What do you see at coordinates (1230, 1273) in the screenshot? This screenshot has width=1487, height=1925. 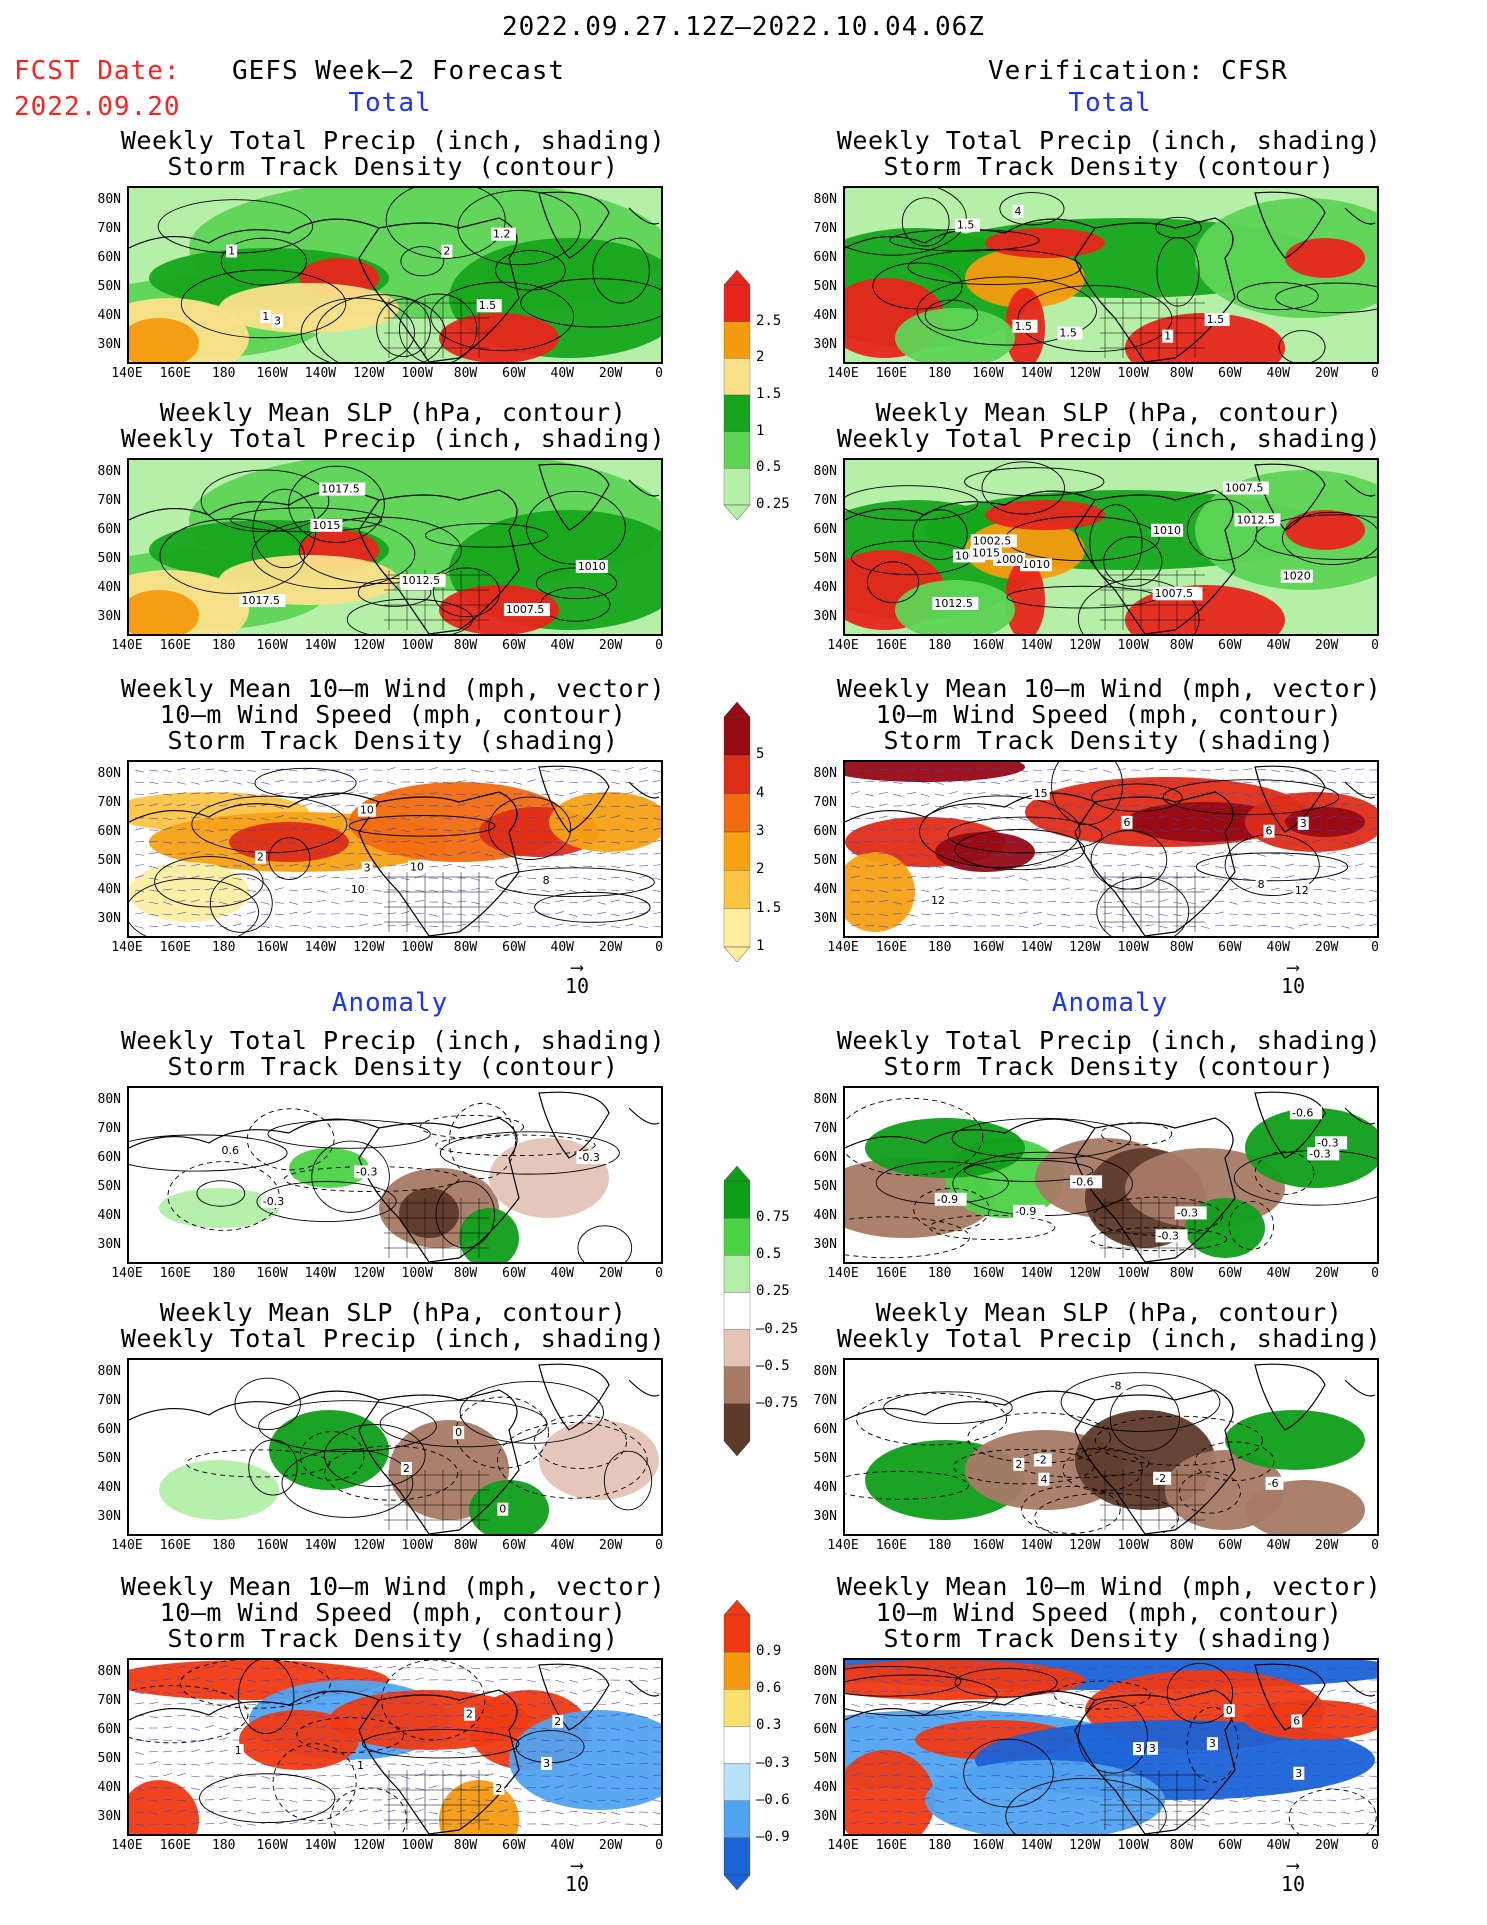 I see `longitude-label: 60W` at bounding box center [1230, 1273].